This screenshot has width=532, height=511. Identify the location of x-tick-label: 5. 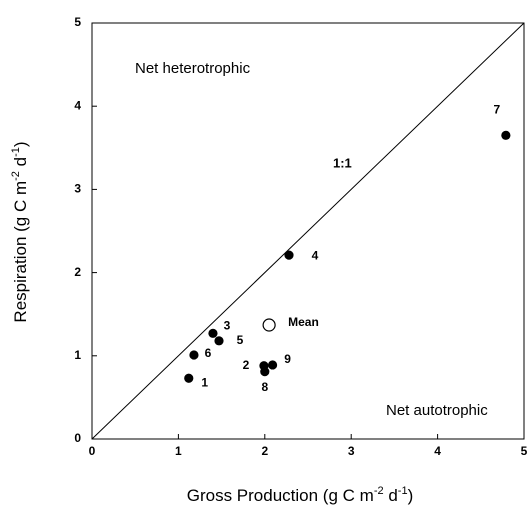
(524, 451).